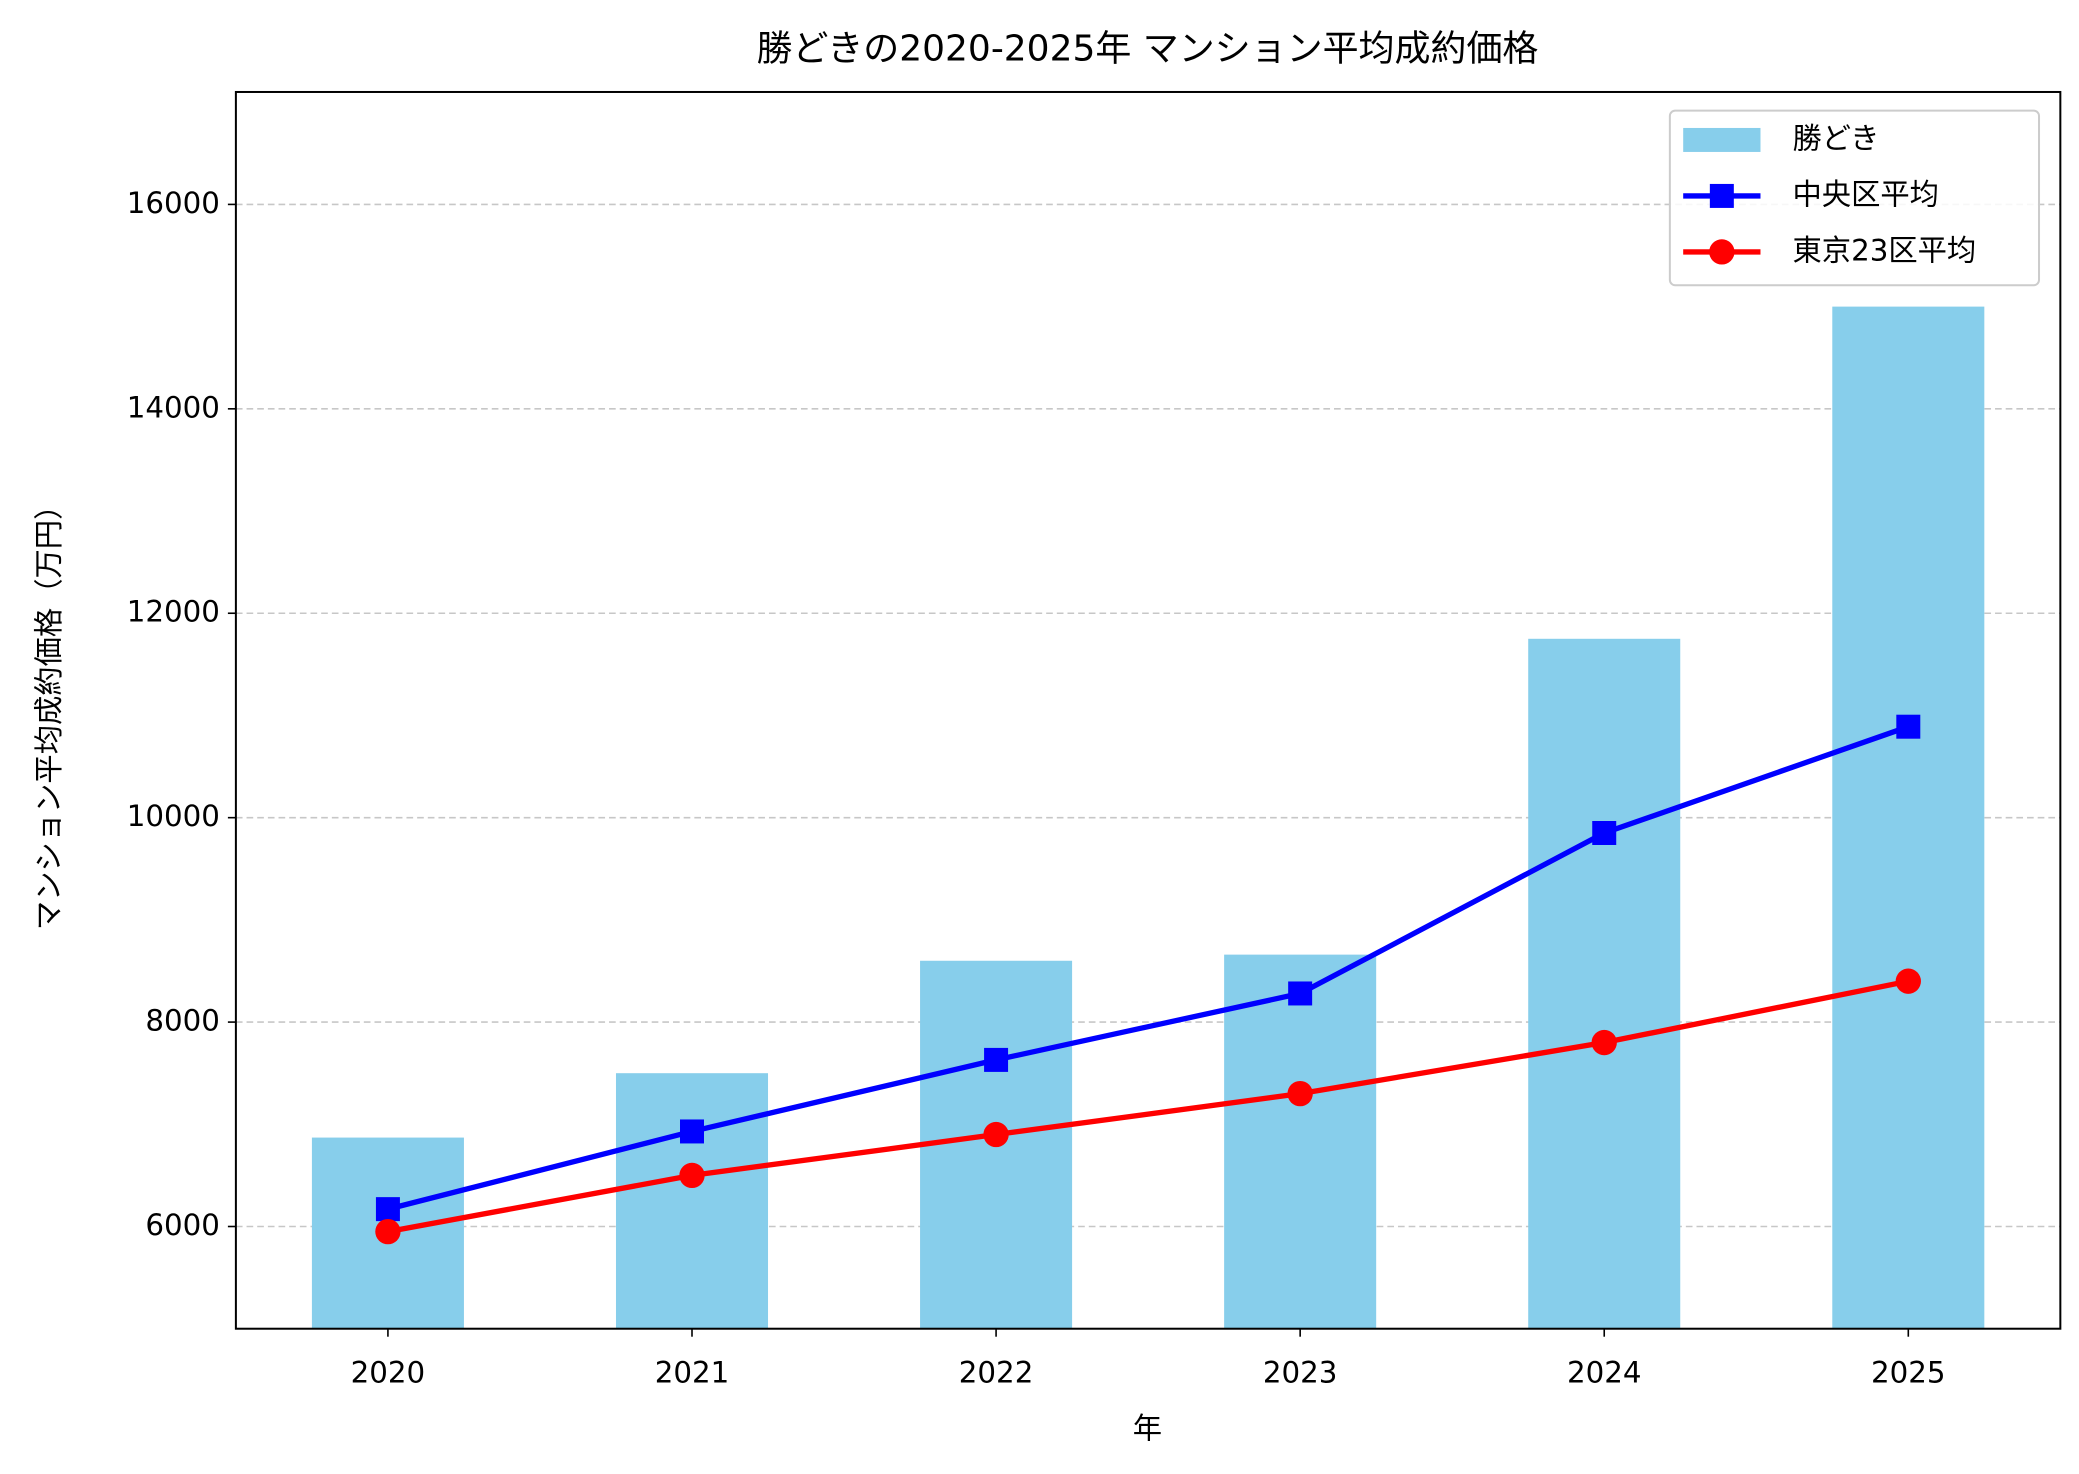 This screenshot has width=2079, height=1474. What do you see at coordinates (173, 612) in the screenshot?
I see `y-tick-label: 12000` at bounding box center [173, 612].